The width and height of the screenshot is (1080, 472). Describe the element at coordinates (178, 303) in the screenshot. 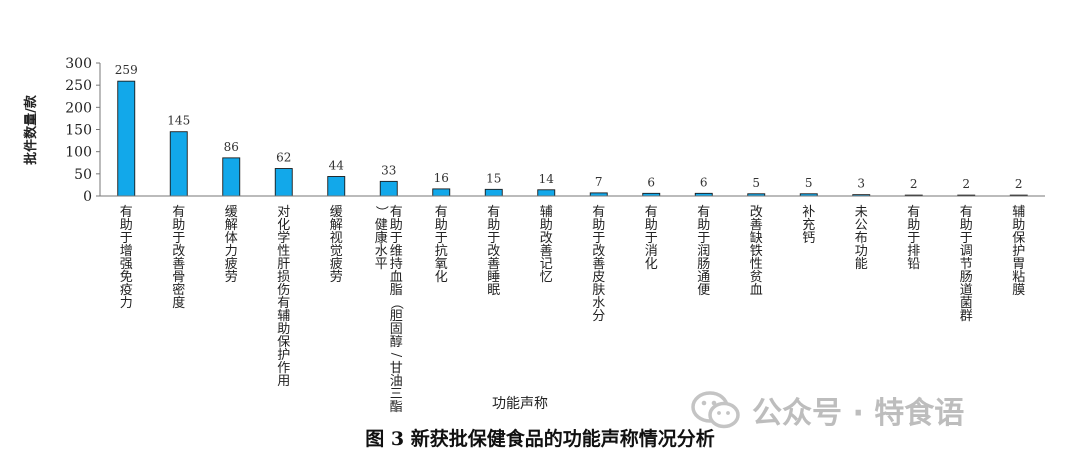

I see `x-tick-char: 度` at that location.